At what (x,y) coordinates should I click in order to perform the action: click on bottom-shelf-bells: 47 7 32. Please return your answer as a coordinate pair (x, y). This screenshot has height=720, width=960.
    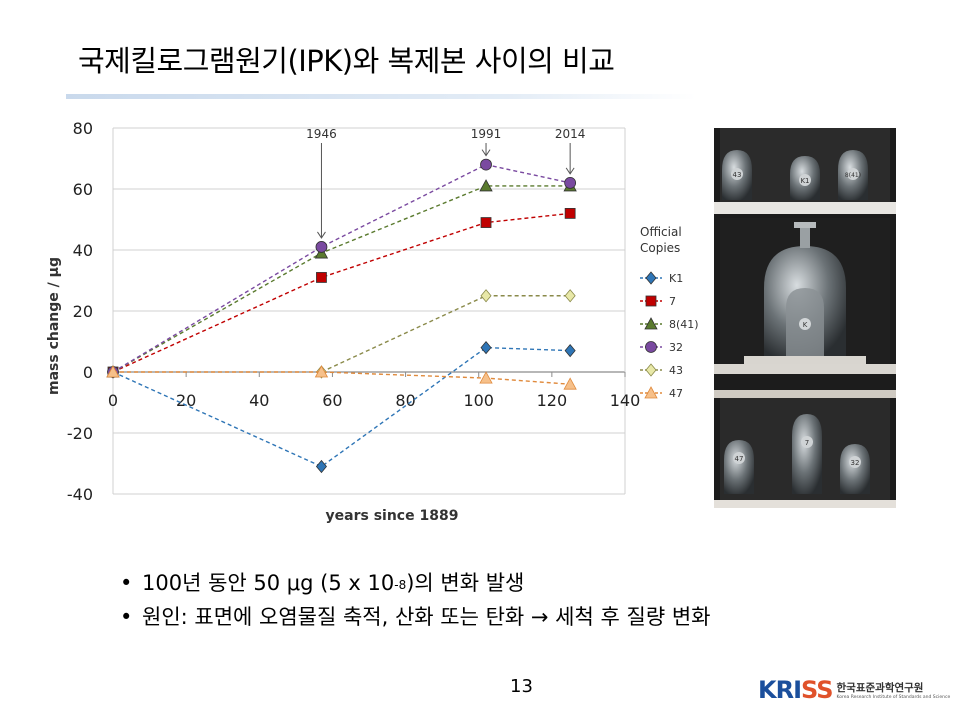
    Looking at the image, I should click on (797, 454).